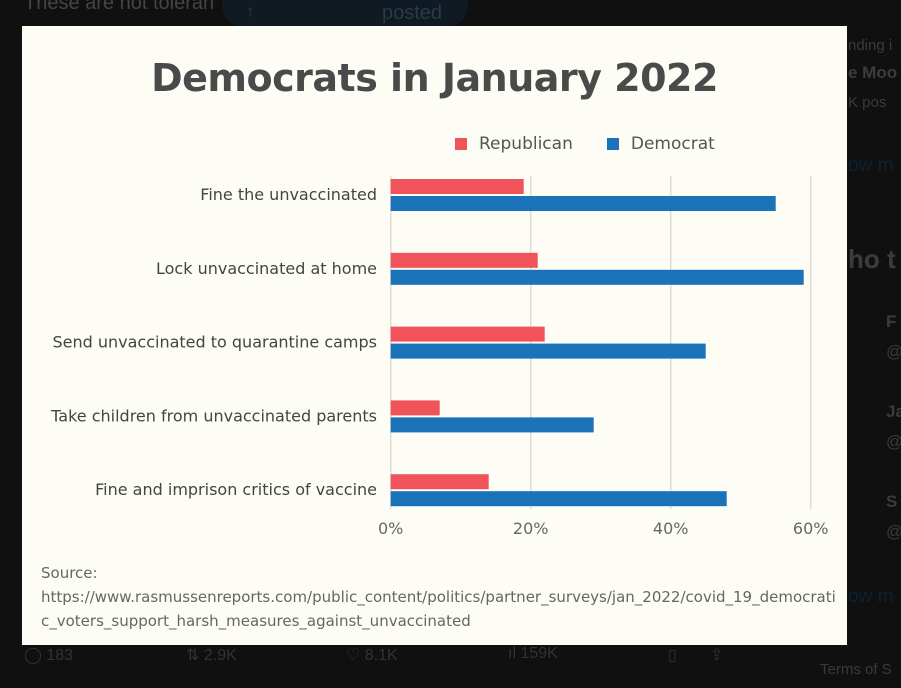 The width and height of the screenshot is (901, 688). Describe the element at coordinates (871, 596) in the screenshot. I see `show-more-link-2: ow m` at that location.